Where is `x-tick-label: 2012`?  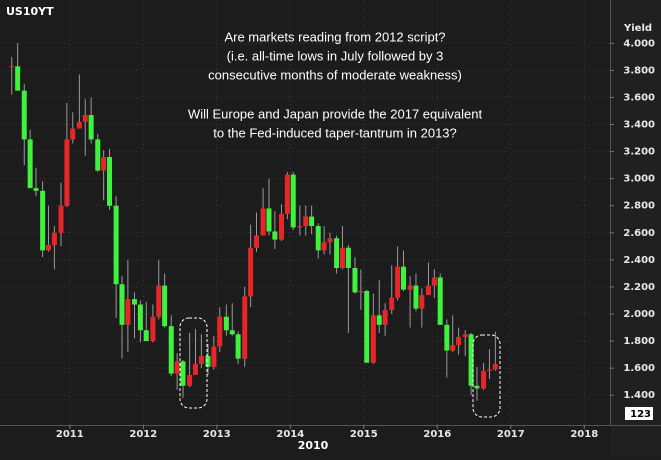 x-tick-label: 2012 is located at coordinates (143, 434).